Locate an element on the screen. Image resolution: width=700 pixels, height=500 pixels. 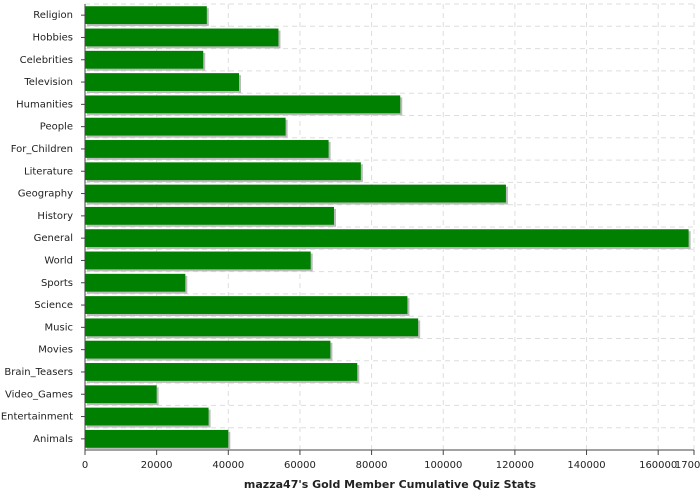
y-tick-label: Religion is located at coordinates (53, 15).